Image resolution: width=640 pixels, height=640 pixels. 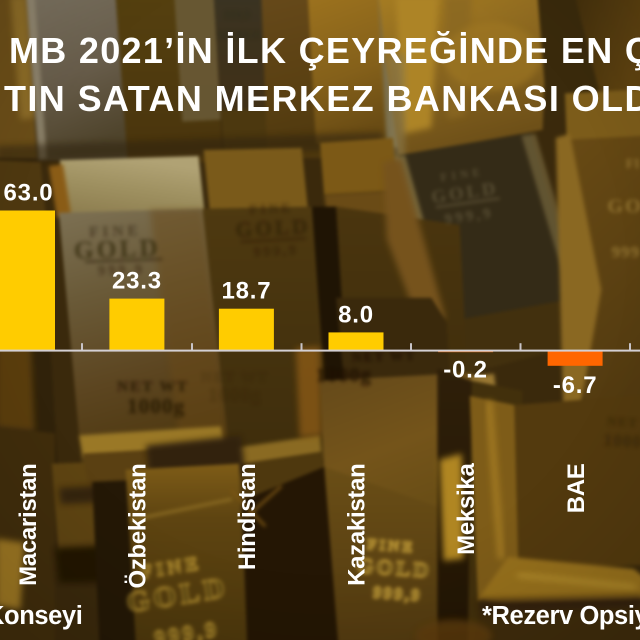 What do you see at coordinates (247, 517) in the screenshot?
I see `svg-text: Hindistan` at bounding box center [247, 517].